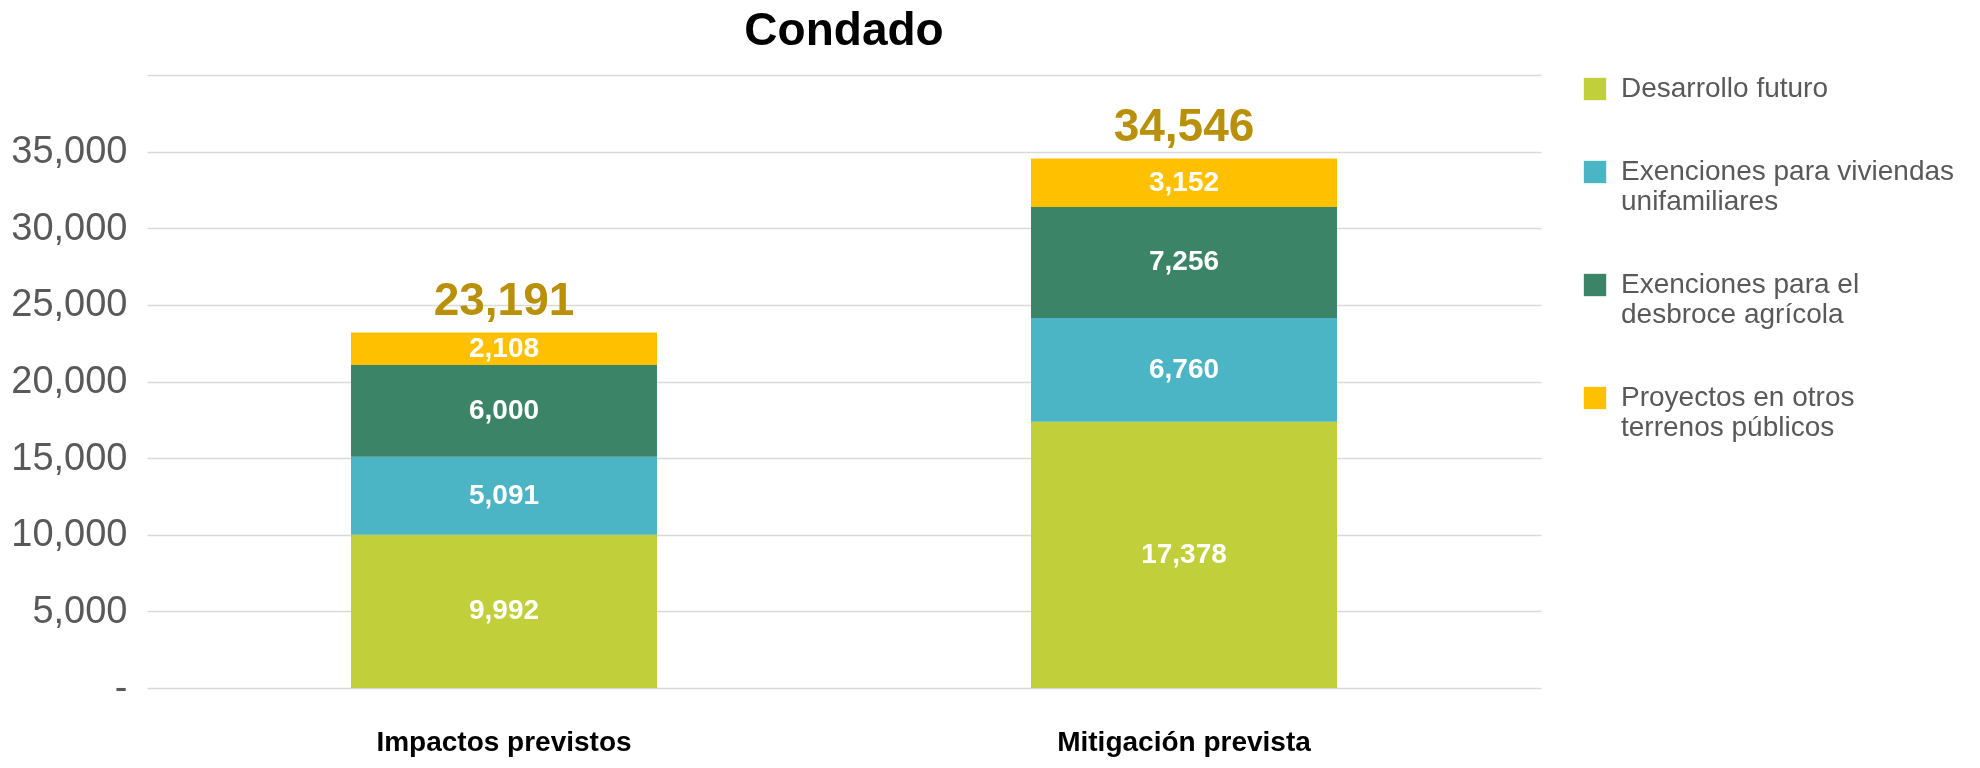 The width and height of the screenshot is (1980, 768). I want to click on legend-label: Proyectos en otros terrenos públicos, so click(1738, 411).